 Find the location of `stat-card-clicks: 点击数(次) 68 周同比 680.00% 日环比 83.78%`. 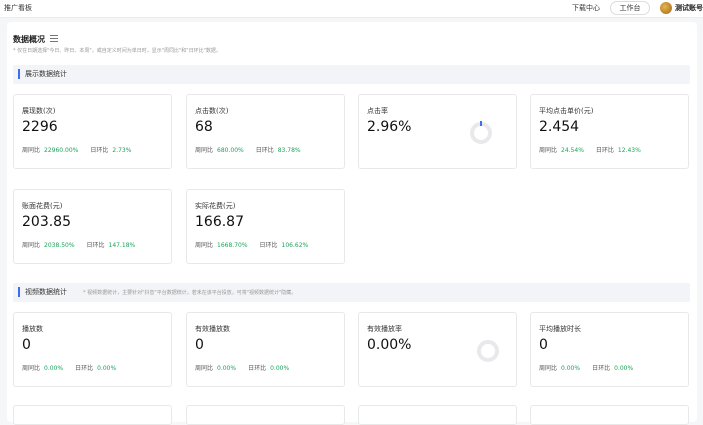

stat-card-clicks: 点击数(次) 68 周同比 680.00% 日环比 83.78% is located at coordinates (265, 131).